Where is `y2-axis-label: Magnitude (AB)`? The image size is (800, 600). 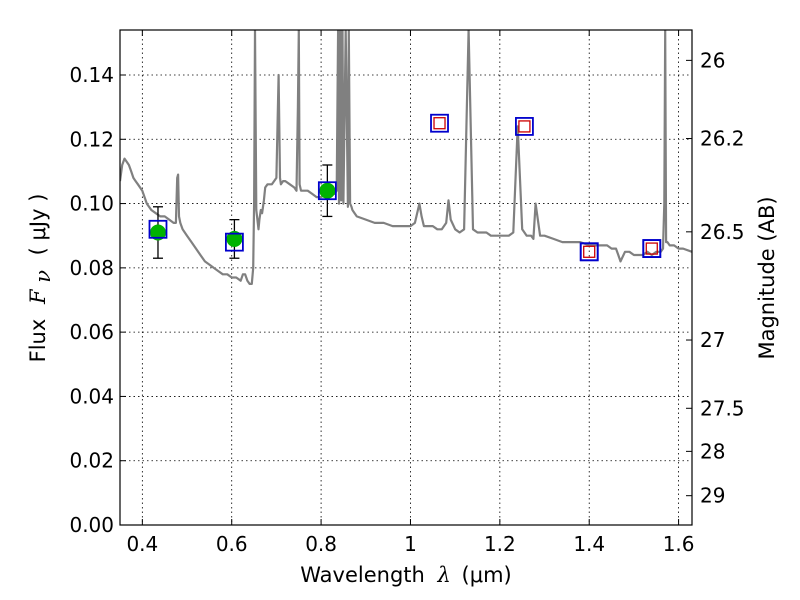
y2-axis-label: Magnitude (AB) is located at coordinates (767, 277).